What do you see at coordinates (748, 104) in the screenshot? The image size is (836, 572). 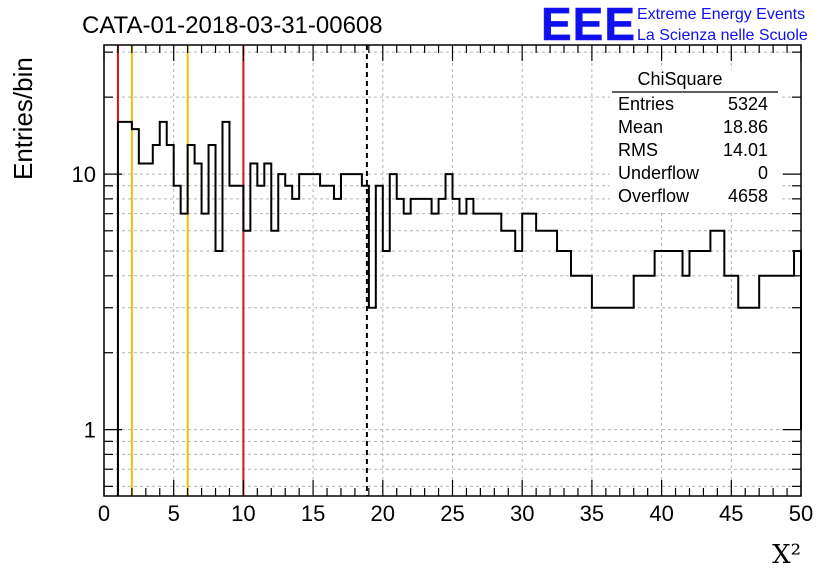 I see `stats-value-entries: 5324` at bounding box center [748, 104].